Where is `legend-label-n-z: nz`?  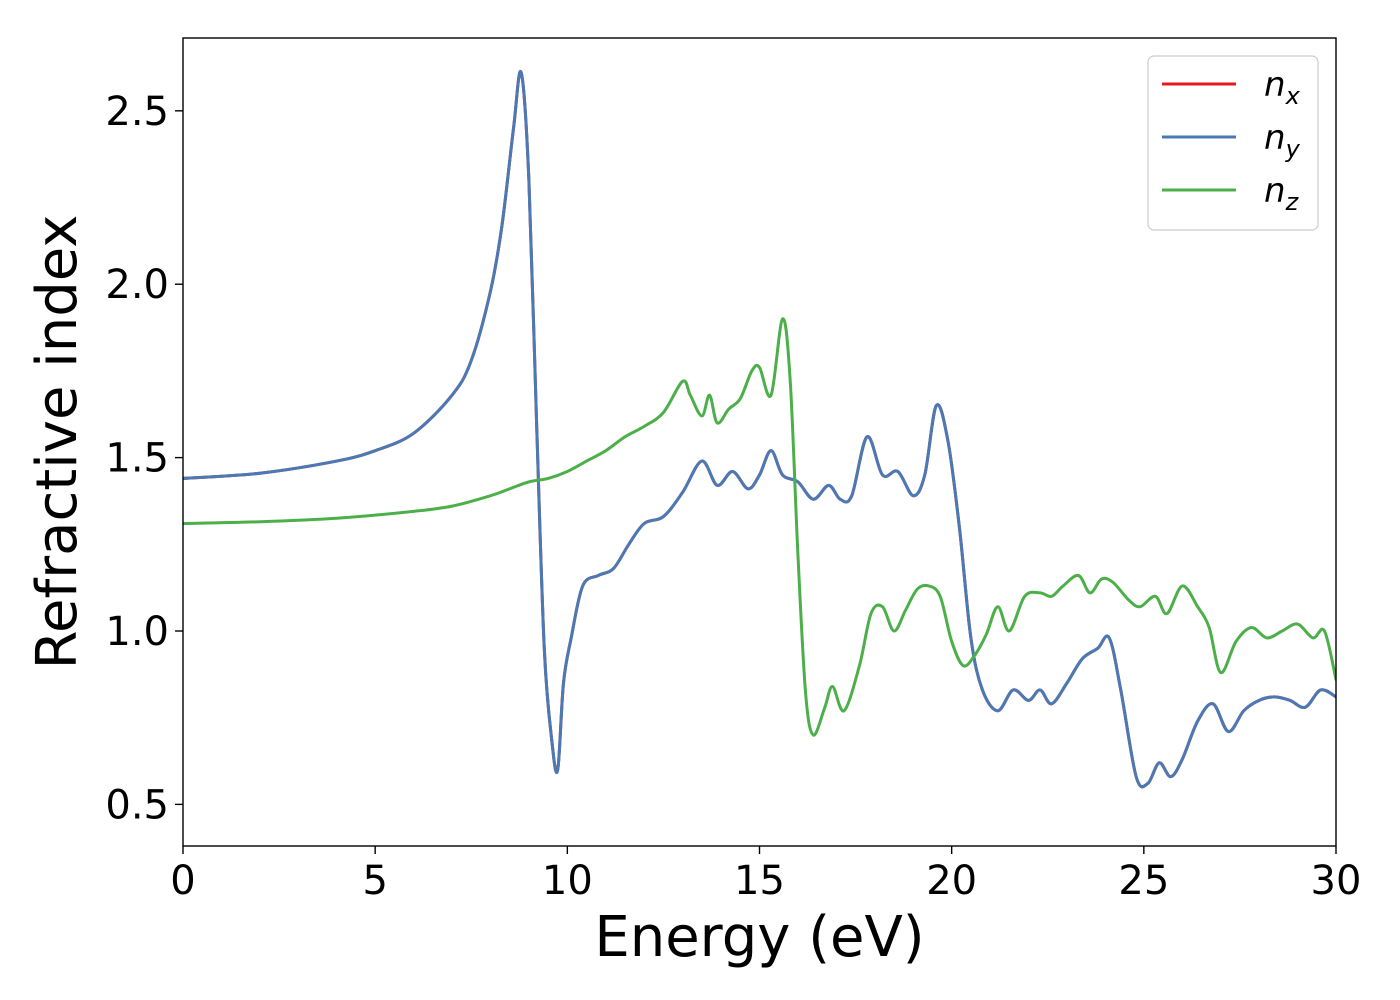 legend-label-n-z: nz is located at coordinates (1282, 193).